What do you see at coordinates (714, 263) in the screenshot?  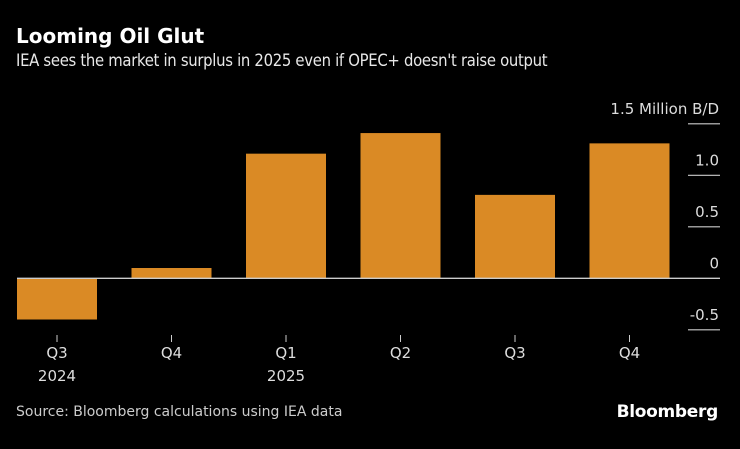 I see `y-tick-label: 0` at bounding box center [714, 263].